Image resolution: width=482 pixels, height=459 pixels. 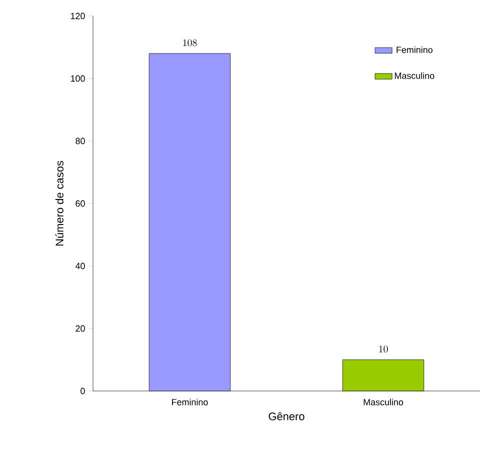 What do you see at coordinates (77, 16) in the screenshot?
I see `y-tick-label: 120` at bounding box center [77, 16].